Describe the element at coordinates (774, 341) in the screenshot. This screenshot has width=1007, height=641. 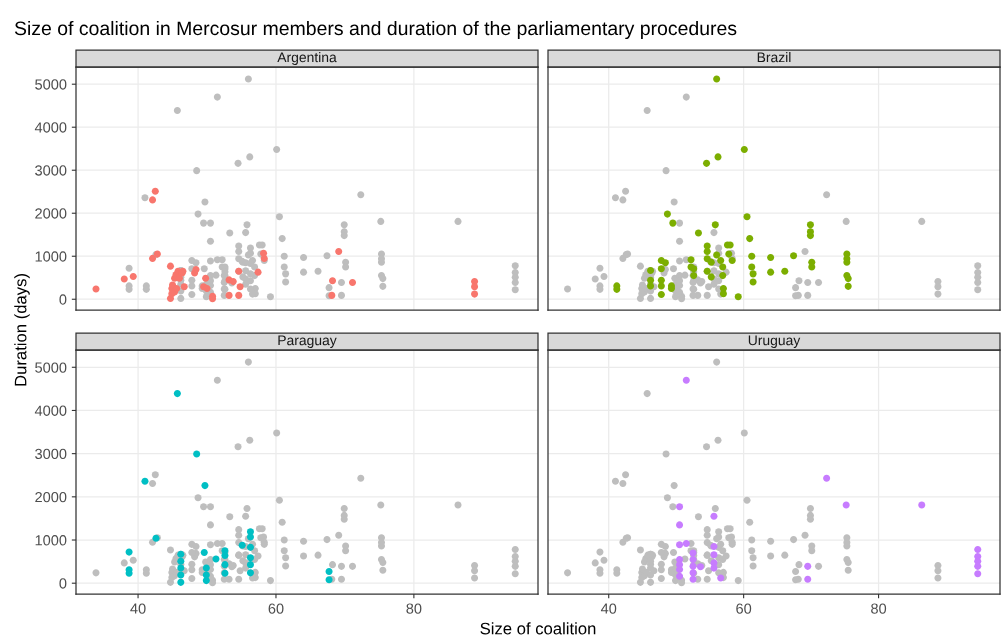
I see `chart-title: Uruguay` at that location.